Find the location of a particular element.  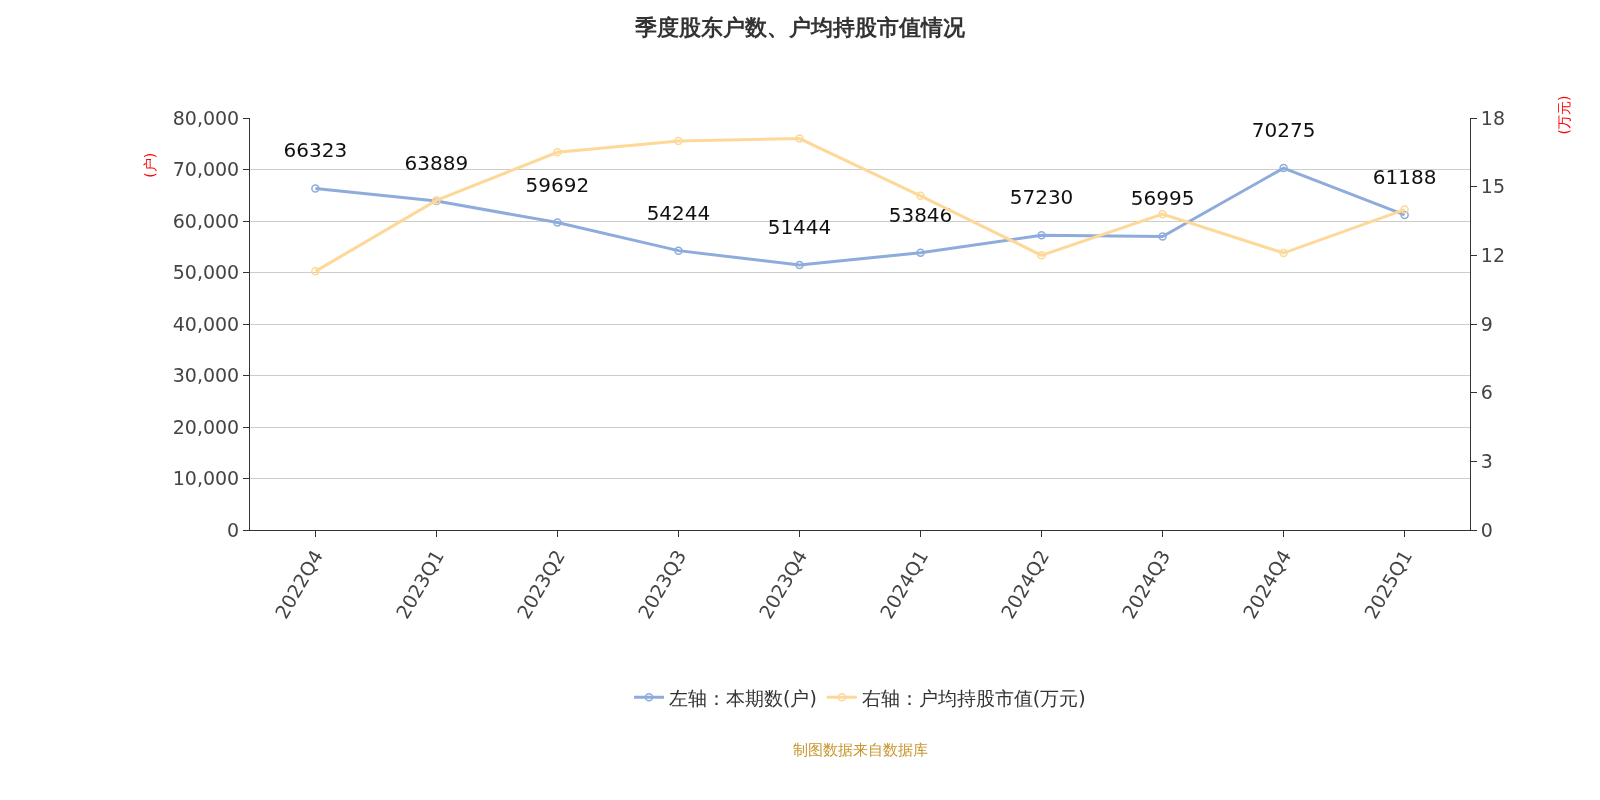

data-label: 63889 is located at coordinates (436, 162).